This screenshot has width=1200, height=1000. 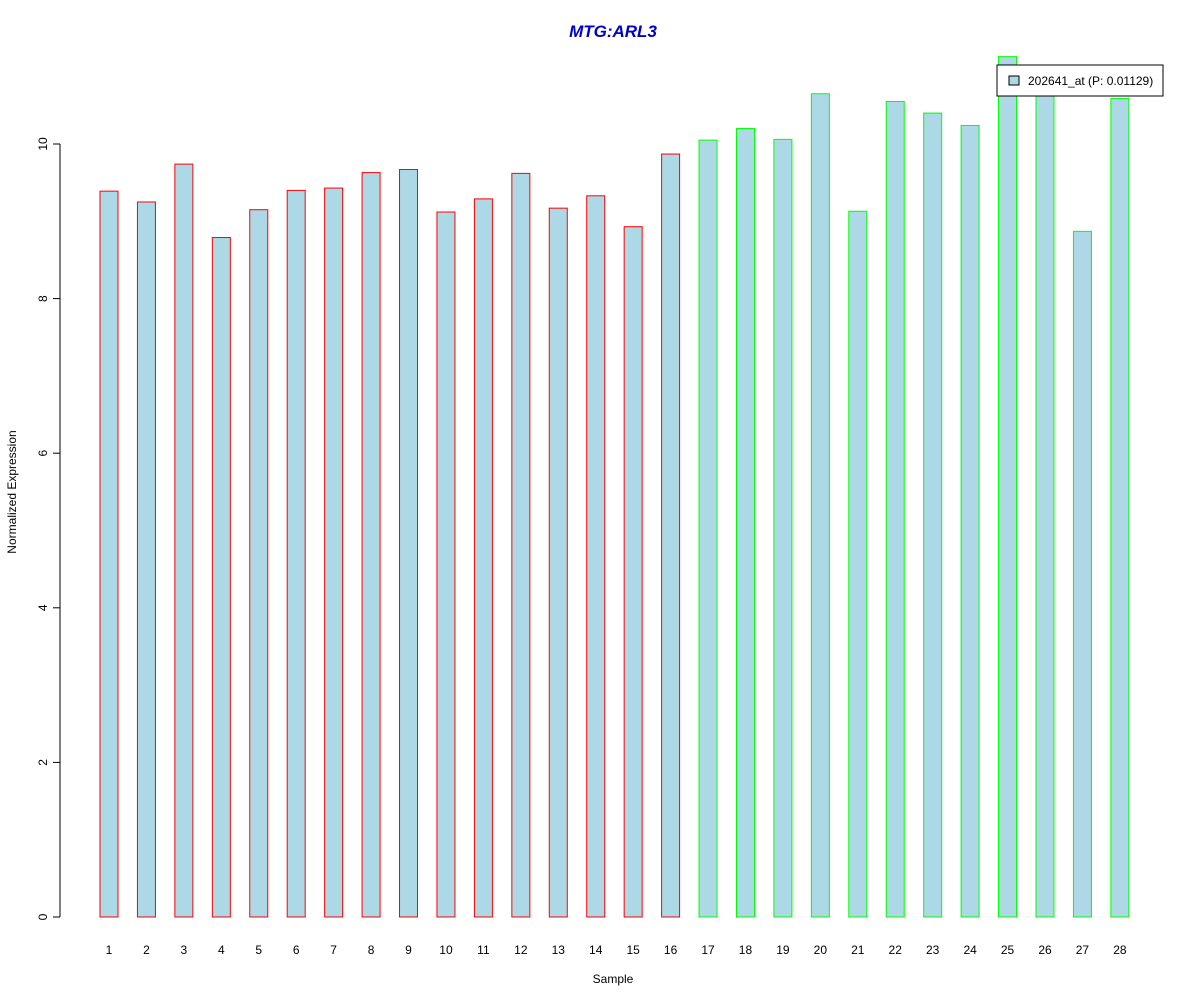 I want to click on legend-swatch, so click(x=1014, y=80).